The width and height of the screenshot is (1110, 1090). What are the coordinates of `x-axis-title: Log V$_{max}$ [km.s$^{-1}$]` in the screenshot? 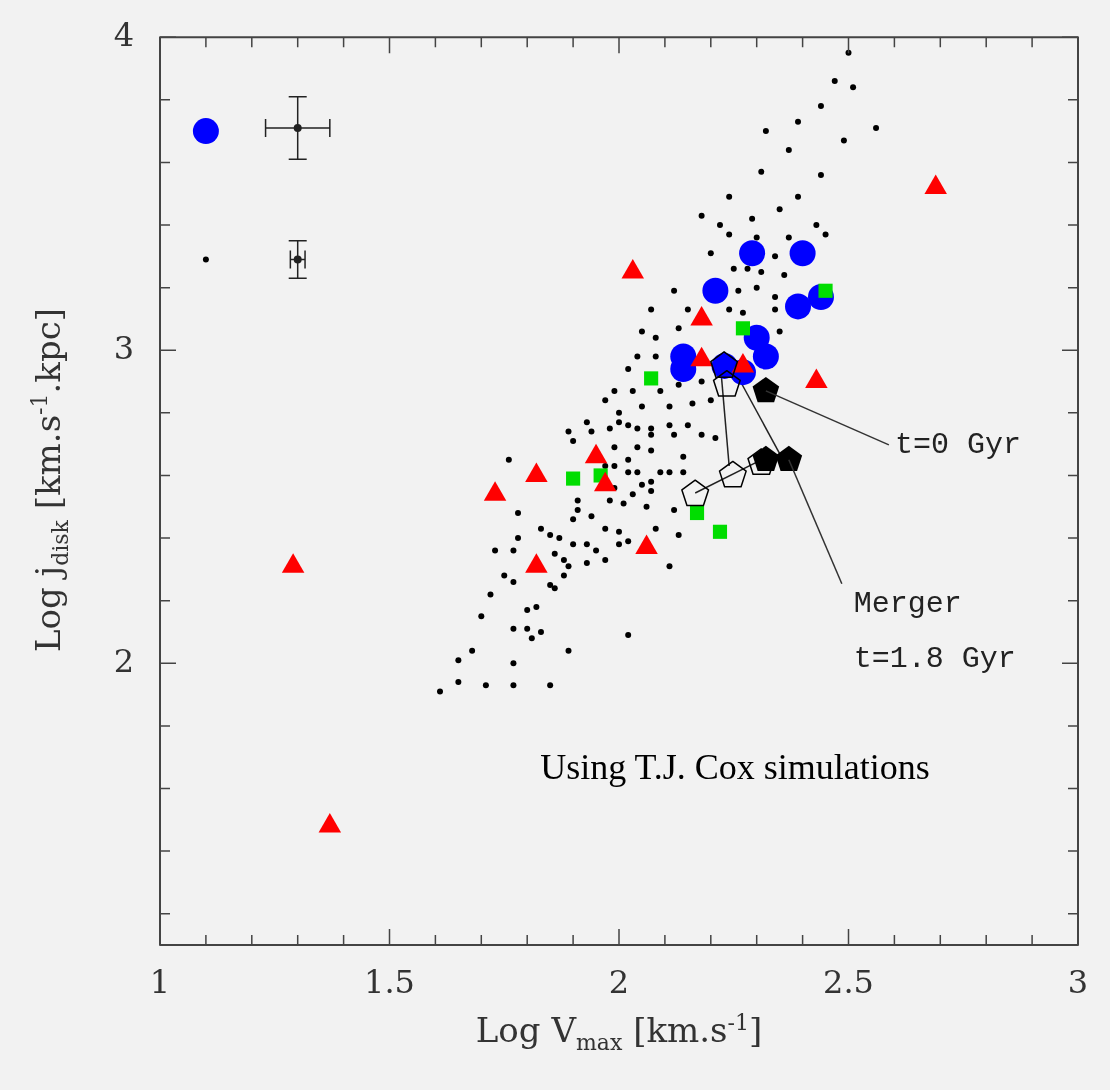 It's located at (619, 1033).